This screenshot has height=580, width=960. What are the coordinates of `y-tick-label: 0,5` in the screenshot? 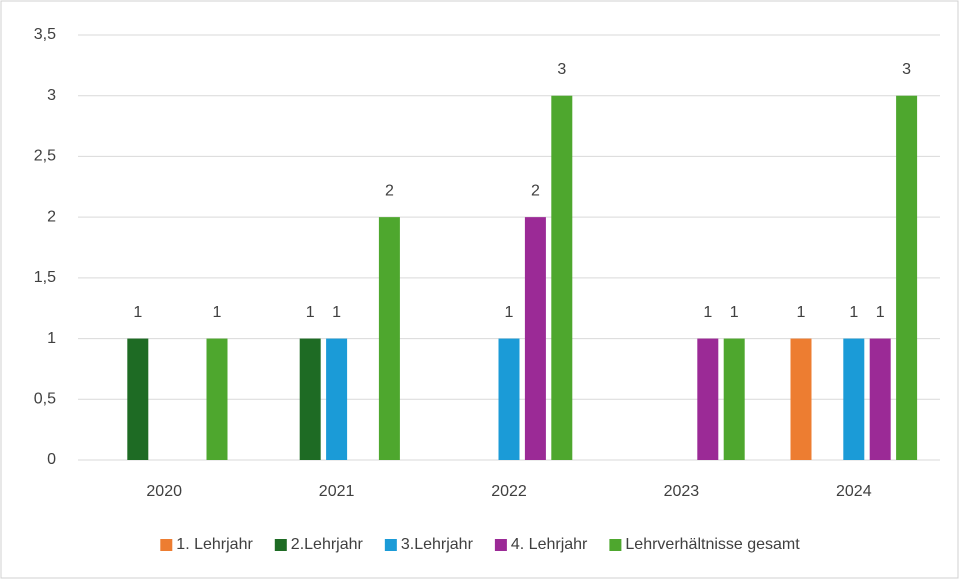 It's located at (45, 399).